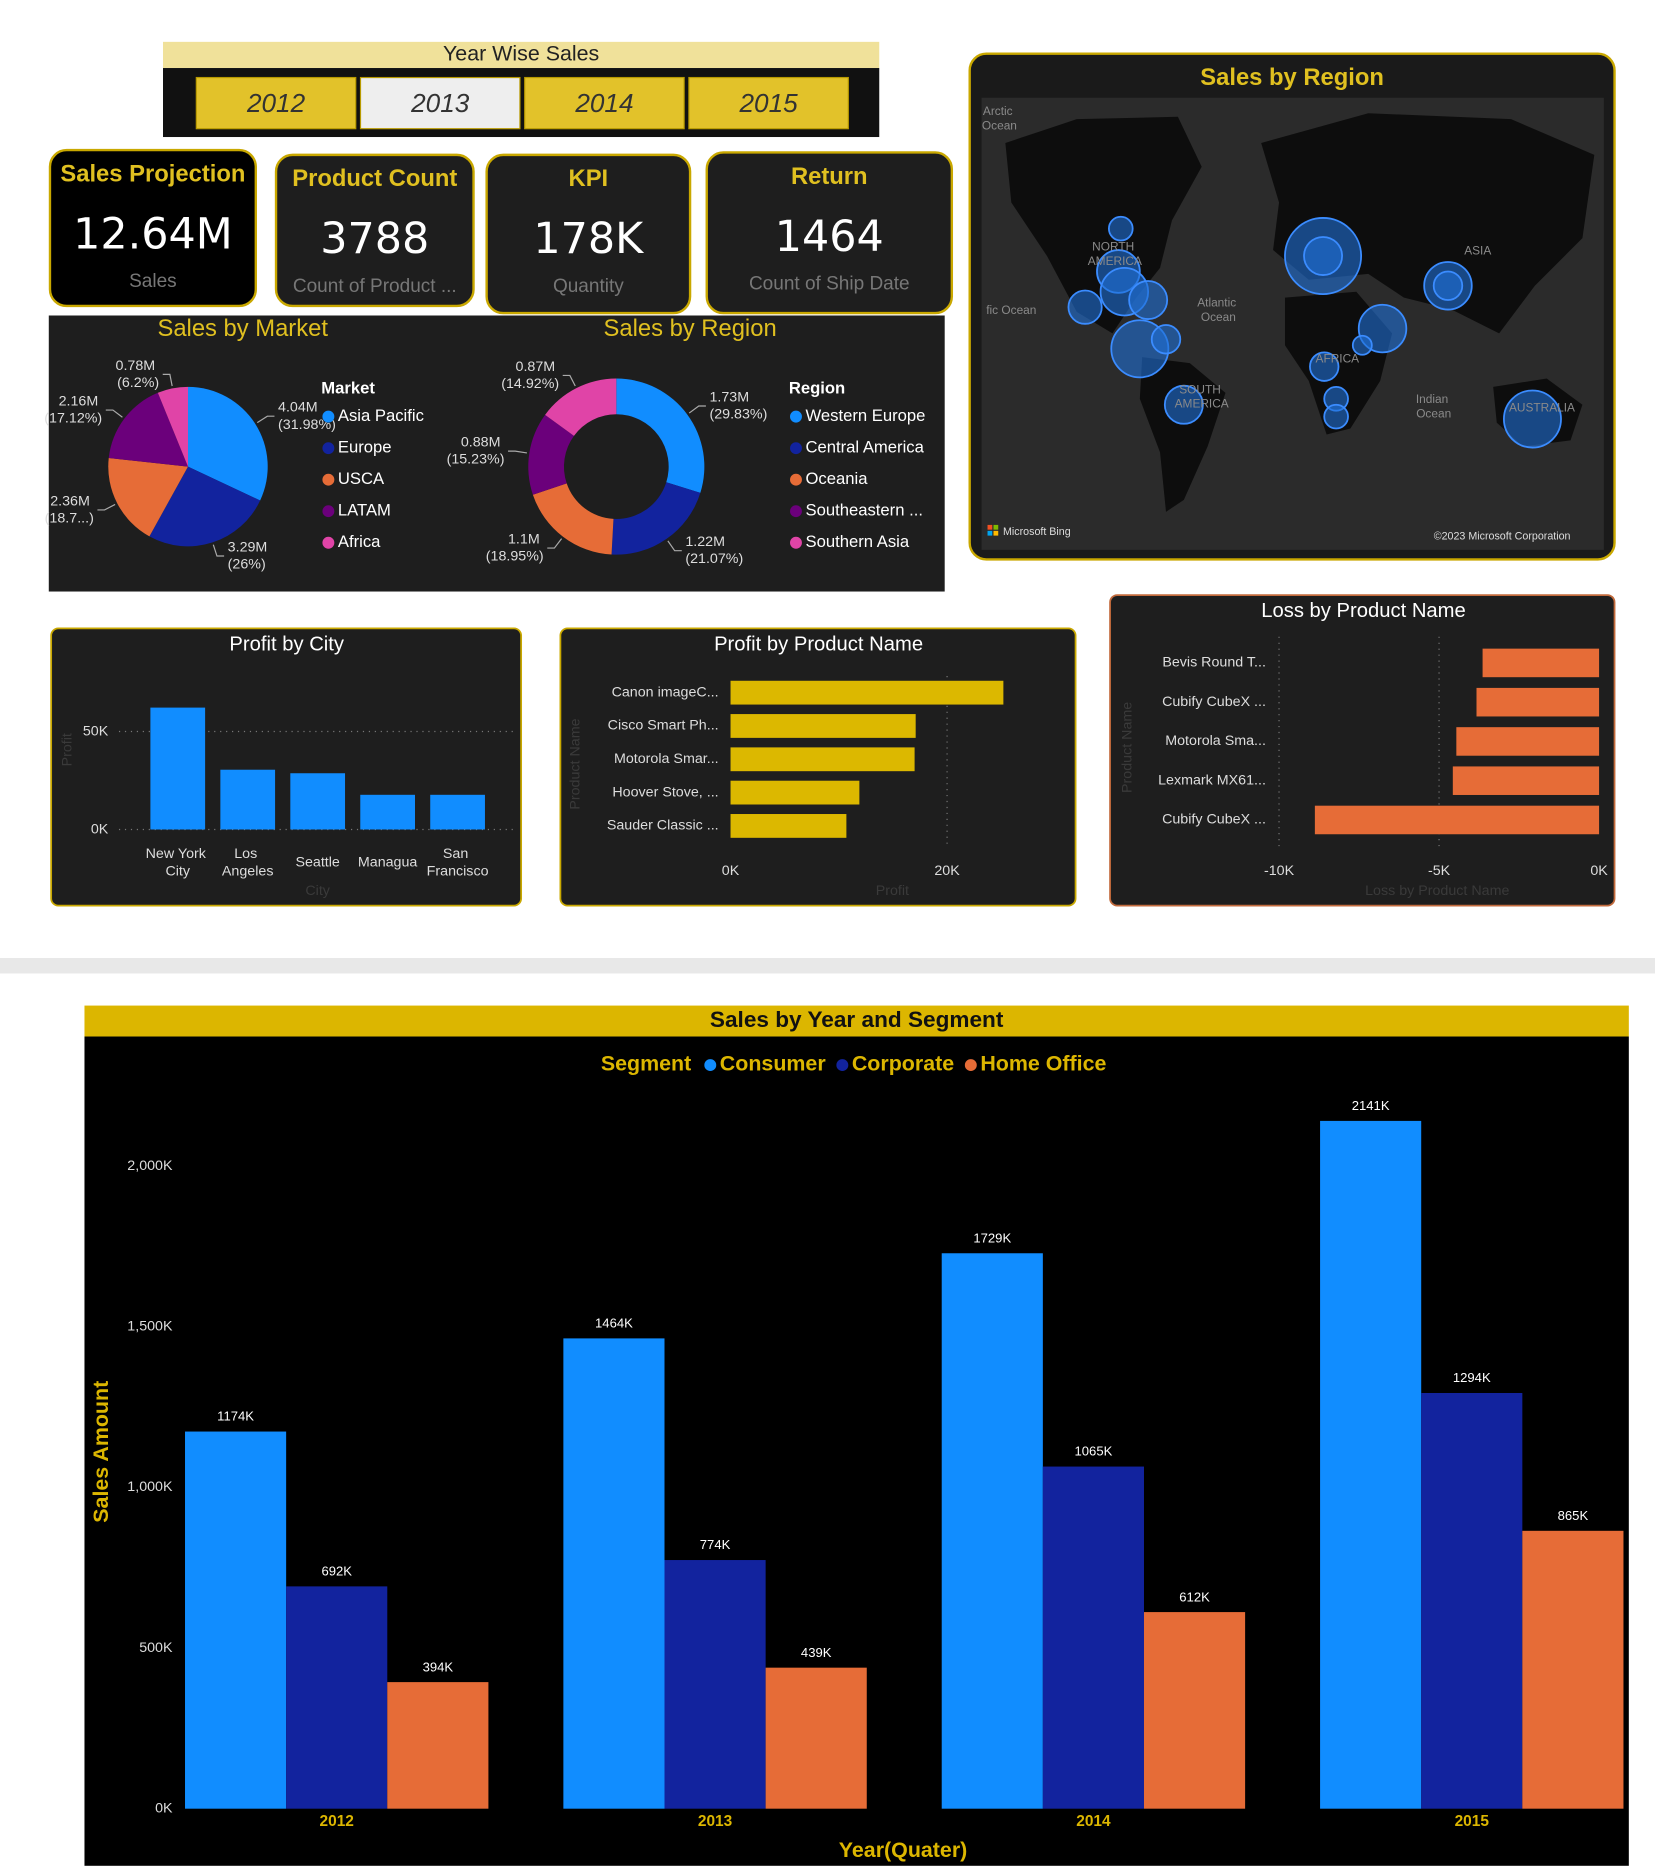  I want to click on slicer-item: 2015, so click(769, 103).